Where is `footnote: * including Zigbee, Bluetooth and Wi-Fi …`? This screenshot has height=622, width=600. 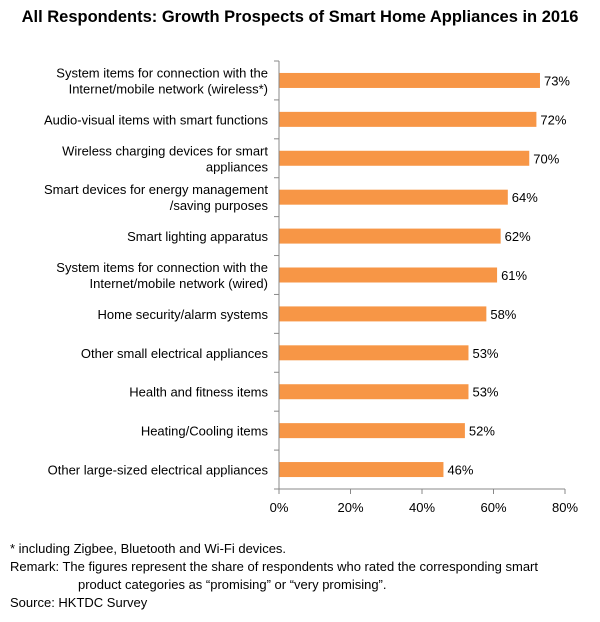
footnote: * including Zigbee, Bluetooth and Wi-Fi … is located at coordinates (148, 548).